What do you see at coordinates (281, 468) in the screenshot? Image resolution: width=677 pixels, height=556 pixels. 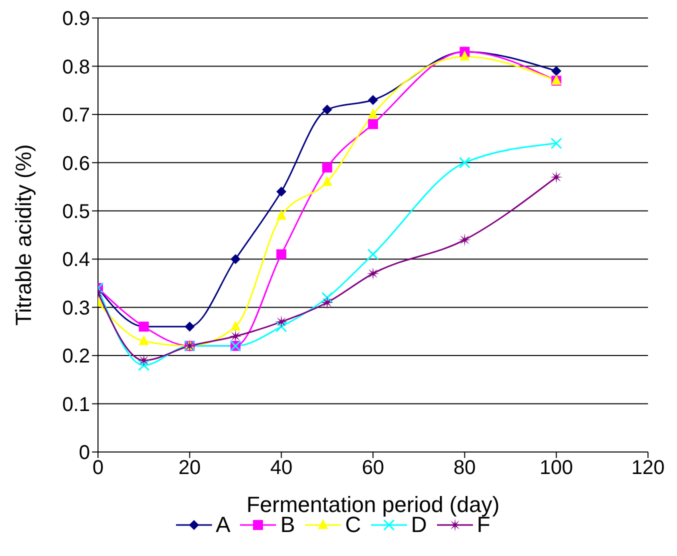 I see `x-tick-label: 40` at bounding box center [281, 468].